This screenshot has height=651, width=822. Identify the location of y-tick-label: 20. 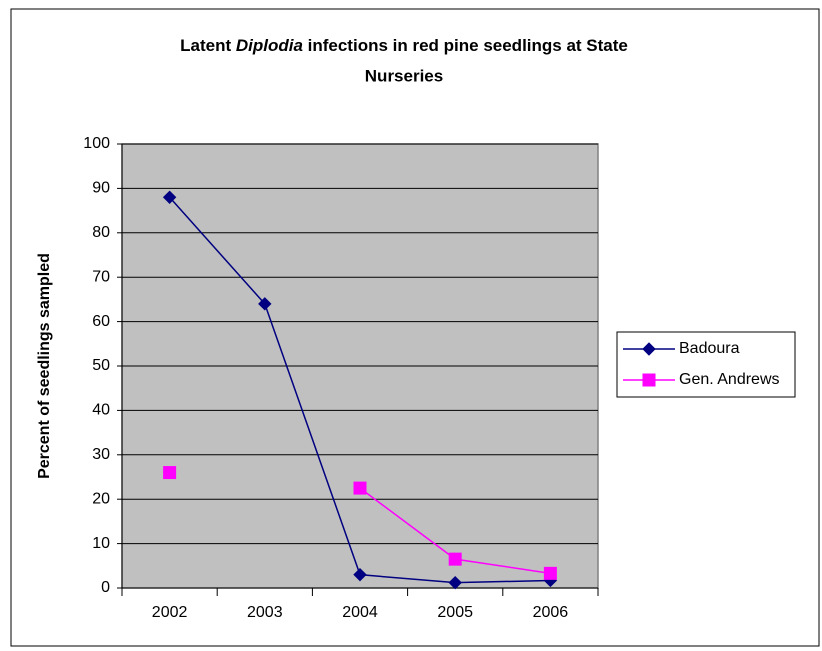
(101, 498).